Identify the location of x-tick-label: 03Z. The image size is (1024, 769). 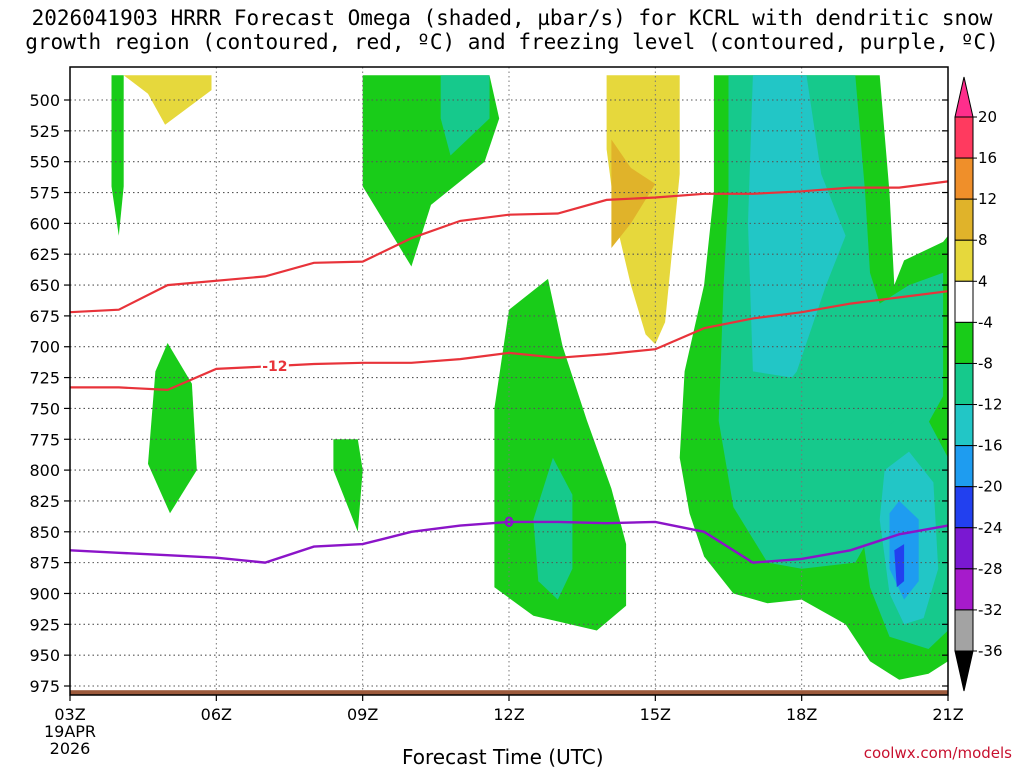
(69, 714).